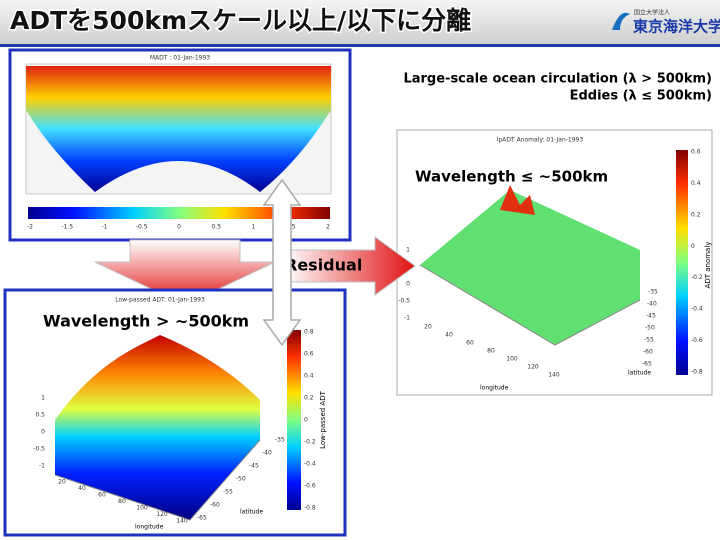 The image size is (720, 540). What do you see at coordinates (157, 427) in the screenshot?
I see `lowpass-surface` at bounding box center [157, 427].